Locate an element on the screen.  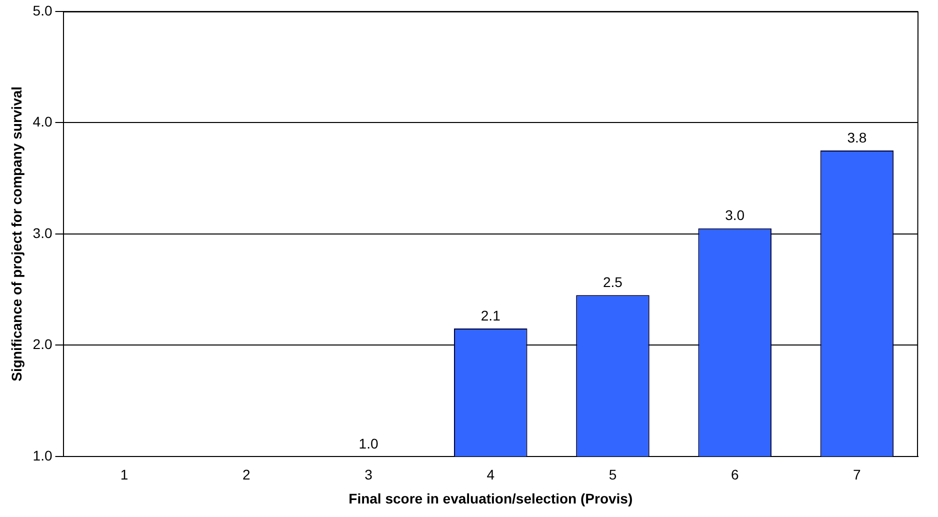
x-tick-label: 7 is located at coordinates (857, 474).